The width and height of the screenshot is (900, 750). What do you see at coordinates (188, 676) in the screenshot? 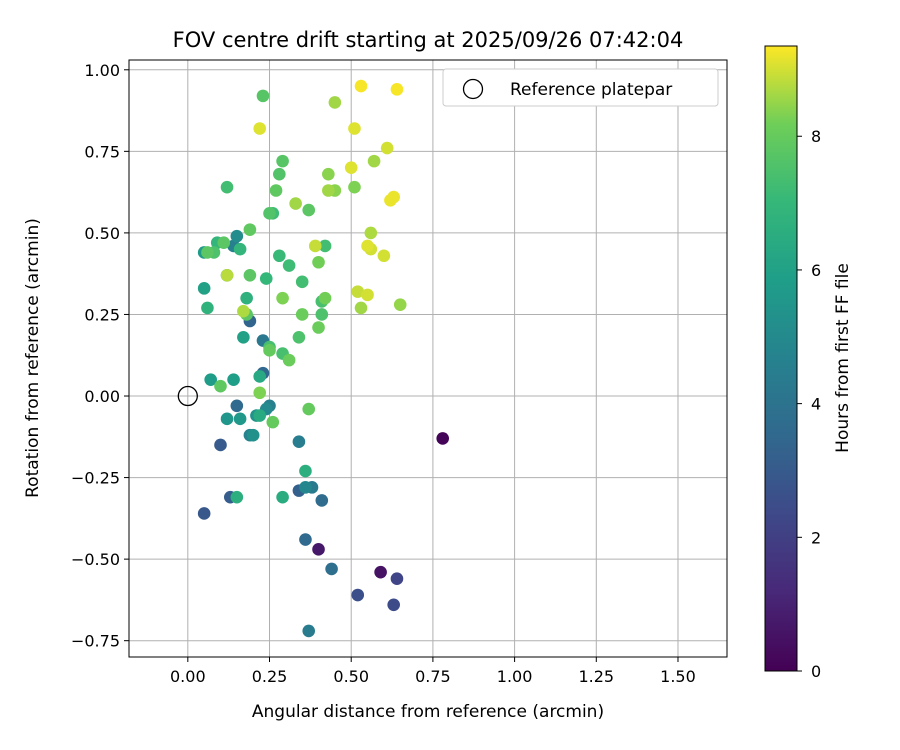
I see `x-tick-label: 0.00` at bounding box center [188, 676].